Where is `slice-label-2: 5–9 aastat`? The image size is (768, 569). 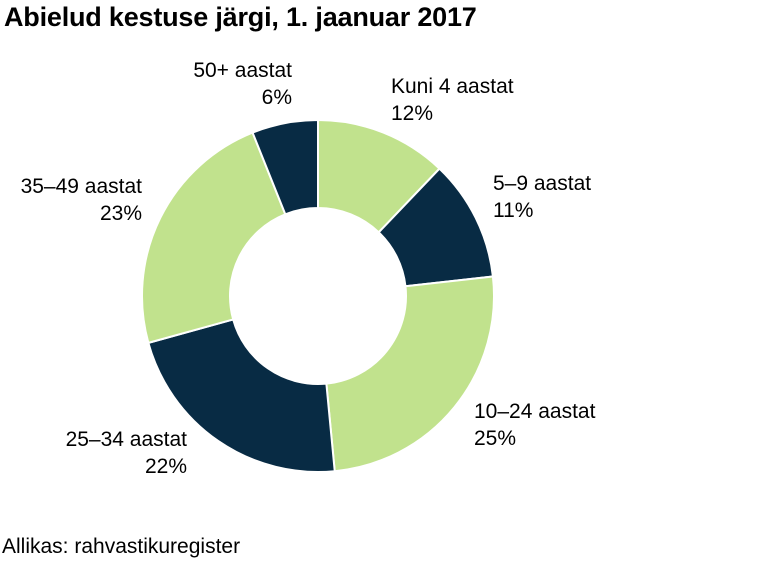
slice-label-2: 5–9 aastat is located at coordinates (542, 183).